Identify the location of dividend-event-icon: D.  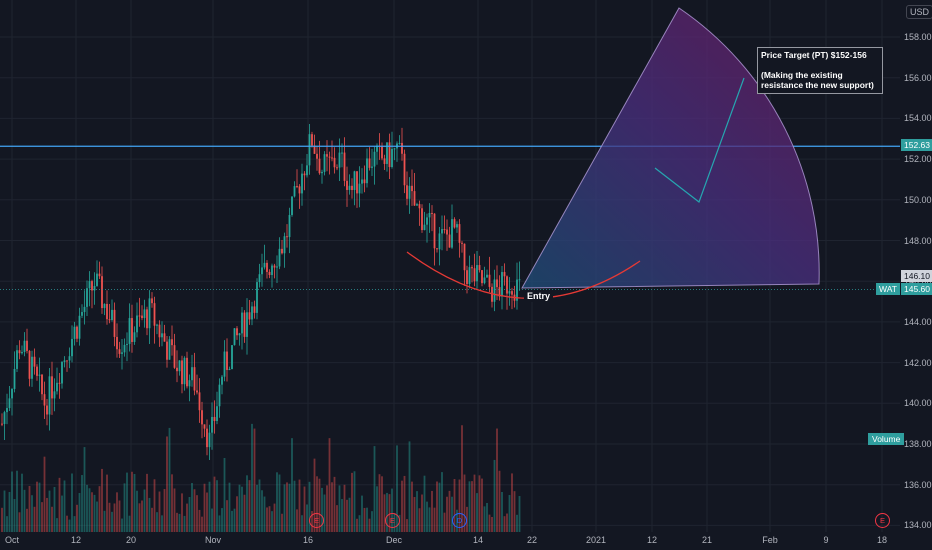
(459, 520).